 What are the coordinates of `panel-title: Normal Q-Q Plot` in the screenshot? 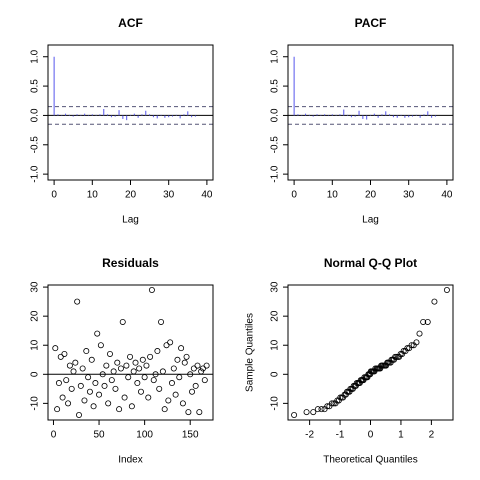 It's located at (370, 263).